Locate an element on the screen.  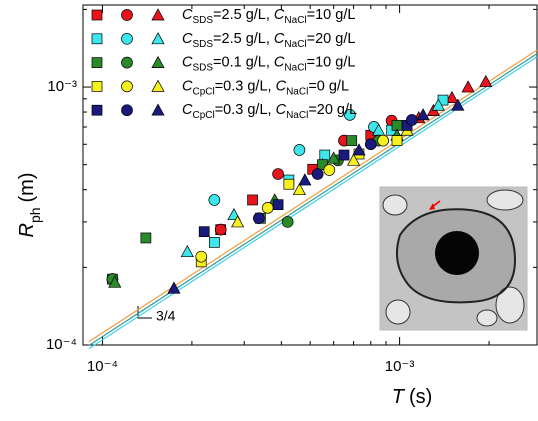
x-tick-label: 10⁻⁴ is located at coordinates (102, 366).